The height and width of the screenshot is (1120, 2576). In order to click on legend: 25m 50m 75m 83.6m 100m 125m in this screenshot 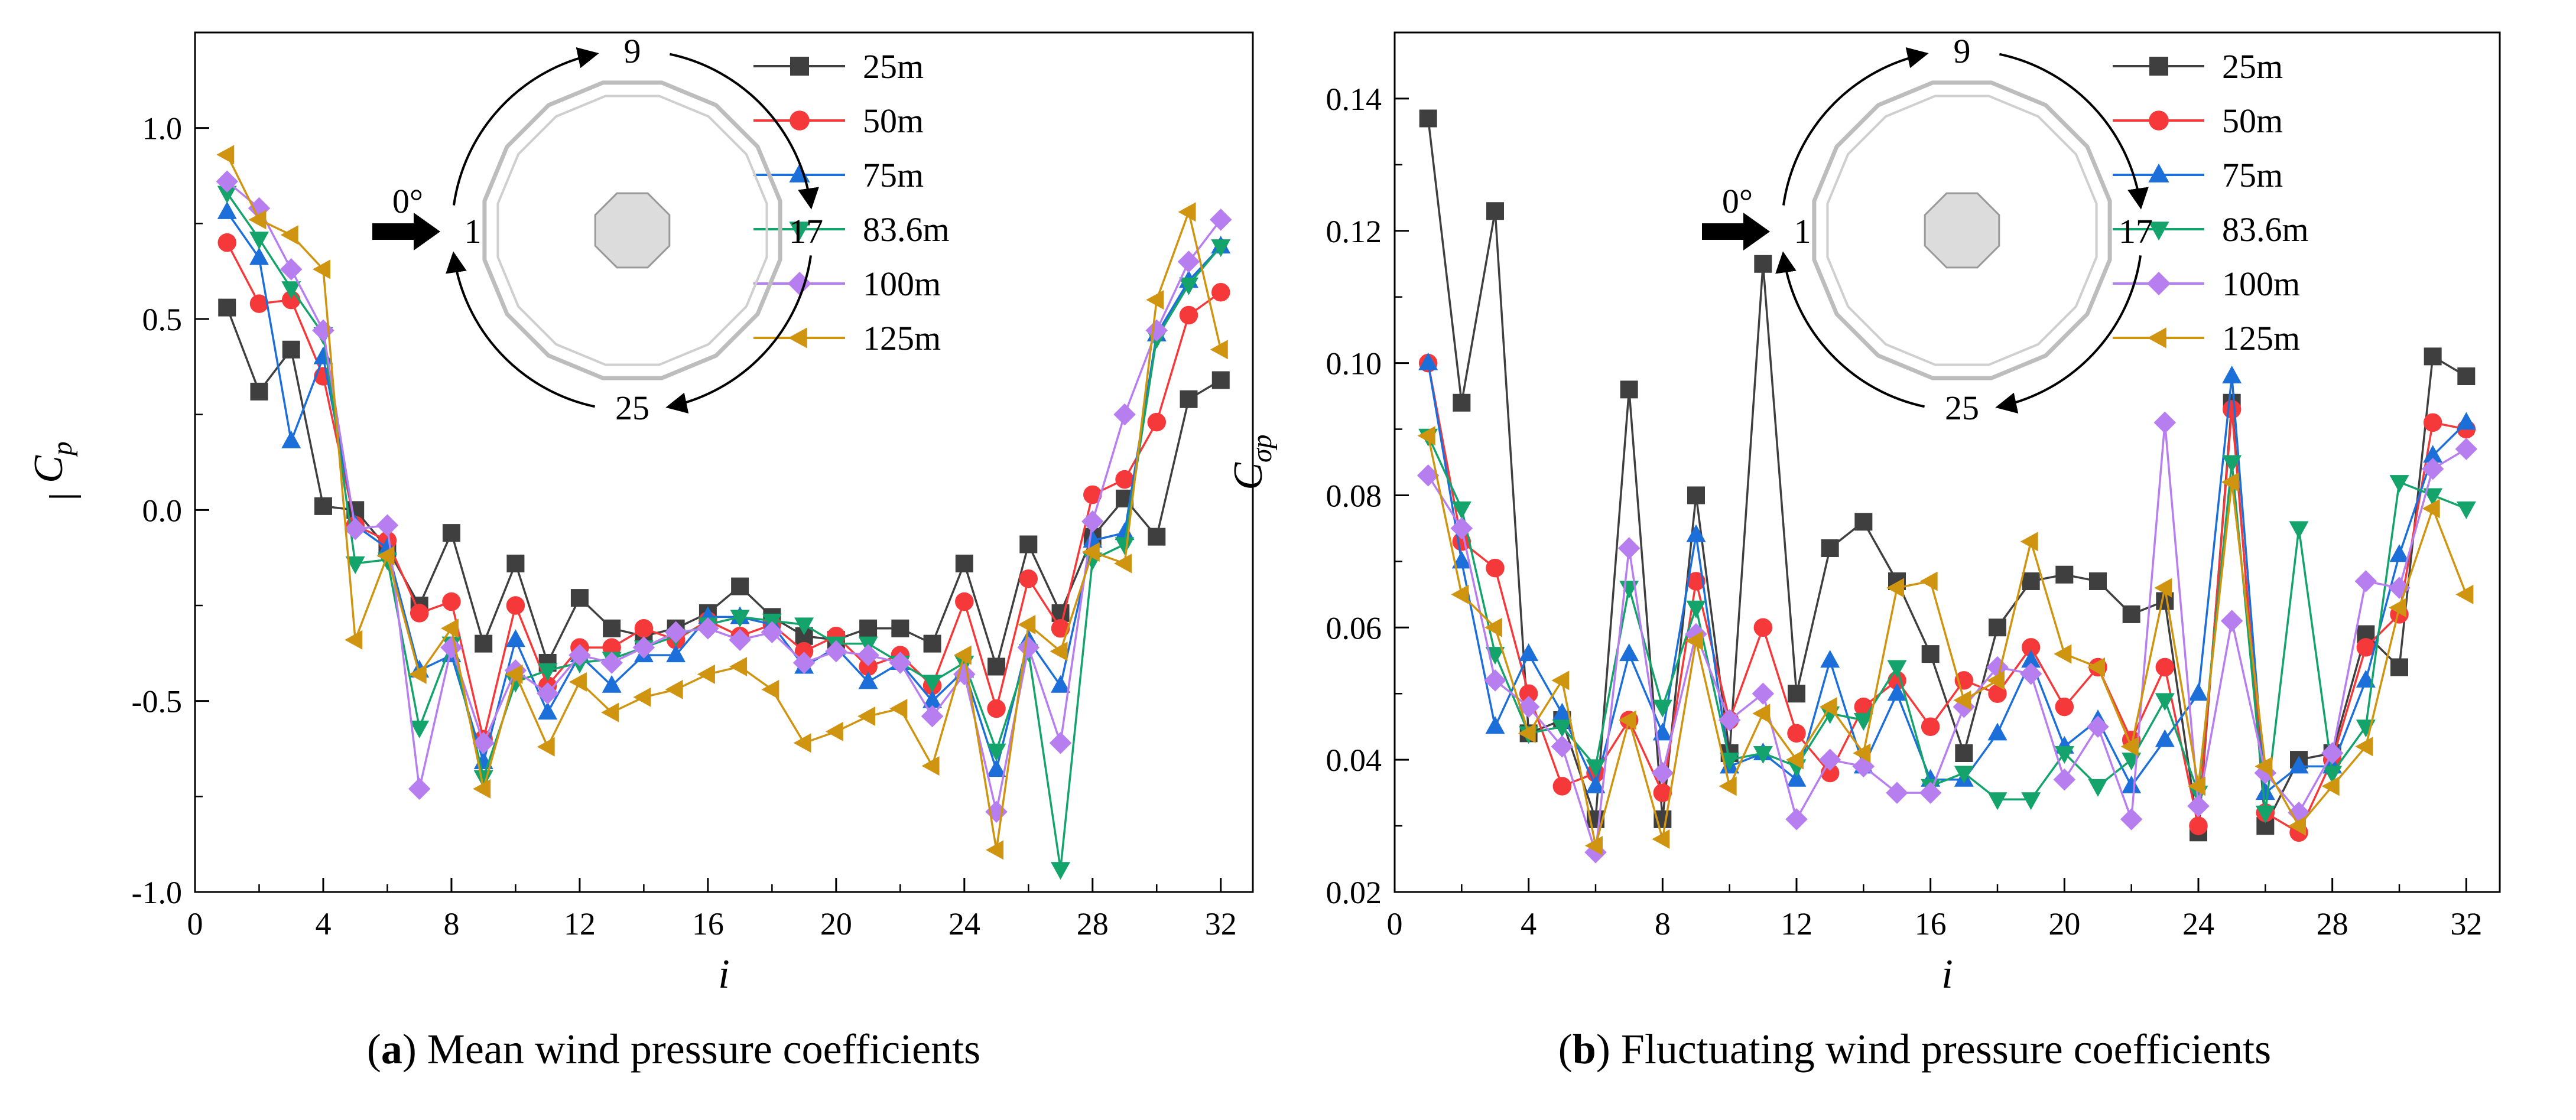, I will do `click(851, 202)`.